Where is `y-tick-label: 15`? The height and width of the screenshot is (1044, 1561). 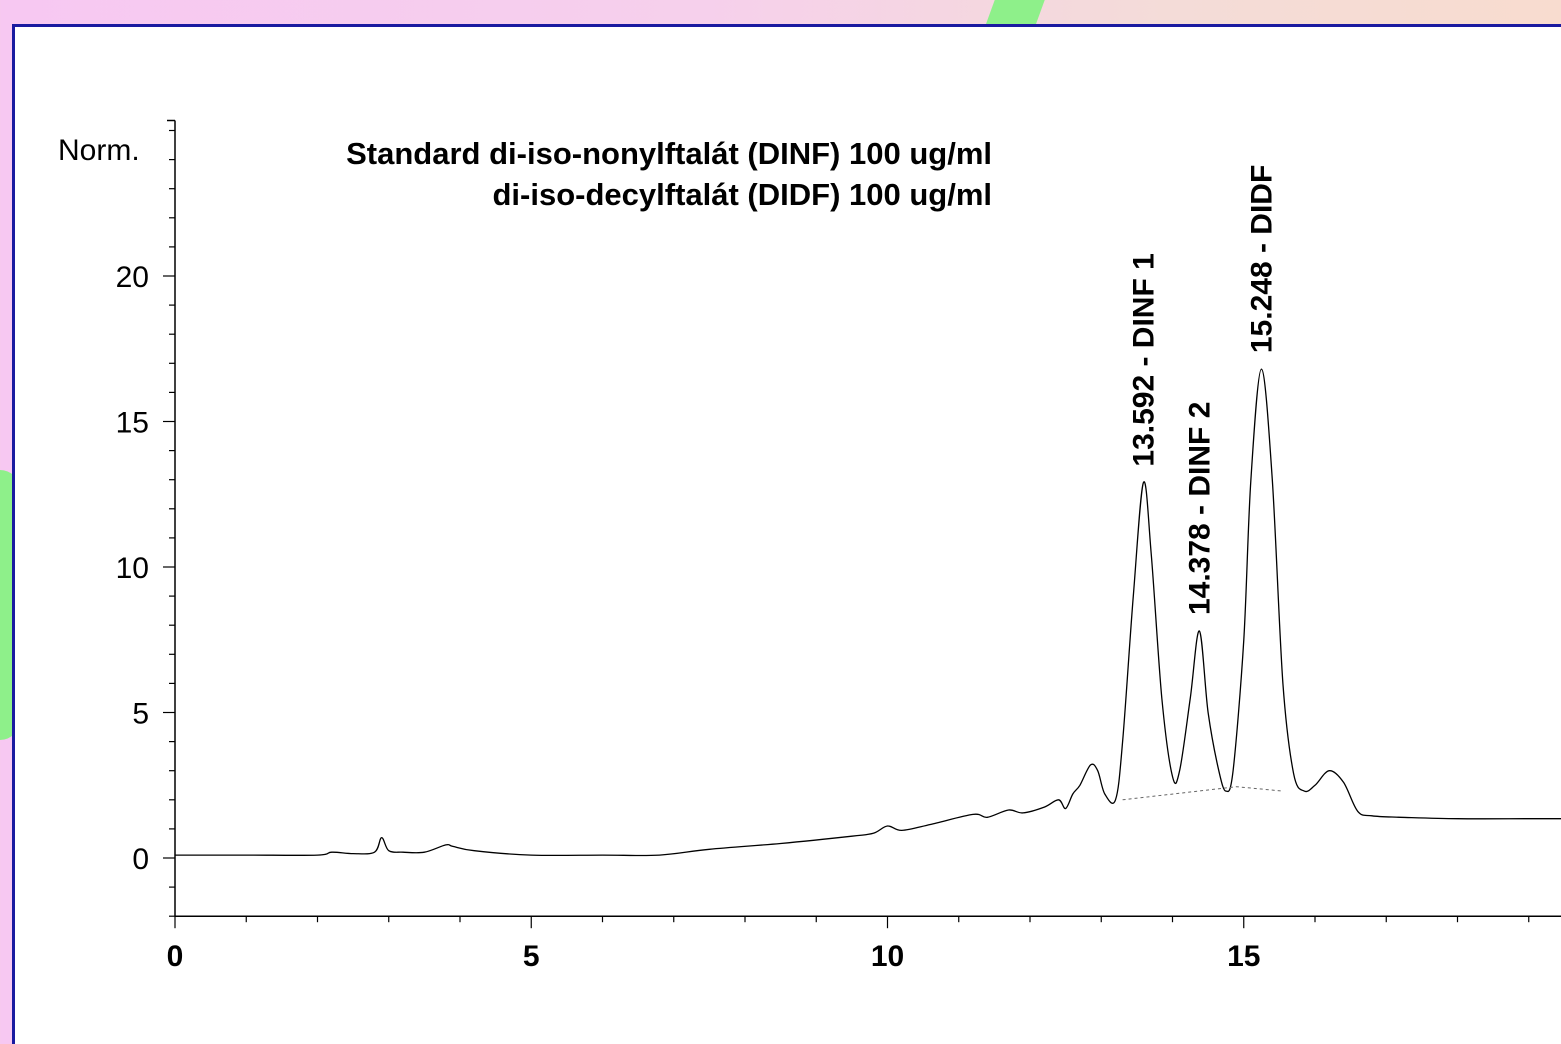 y-tick-label: 15 is located at coordinates (132, 423).